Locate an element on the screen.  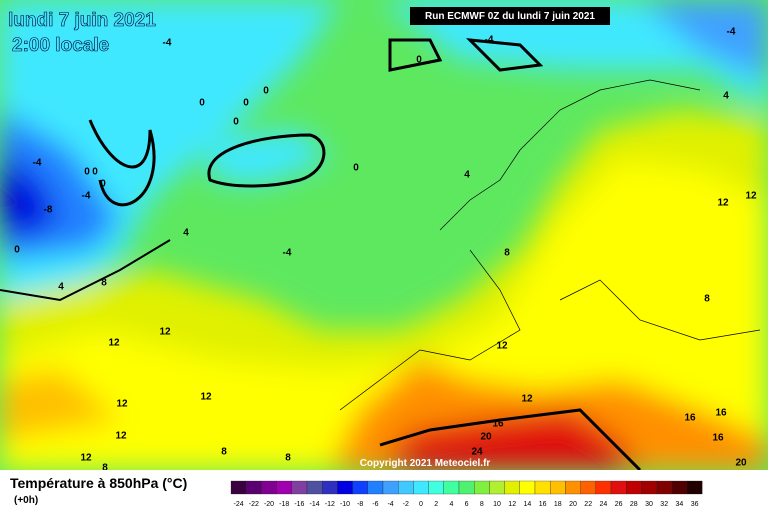
legend-label: 6 is located at coordinates (467, 504).